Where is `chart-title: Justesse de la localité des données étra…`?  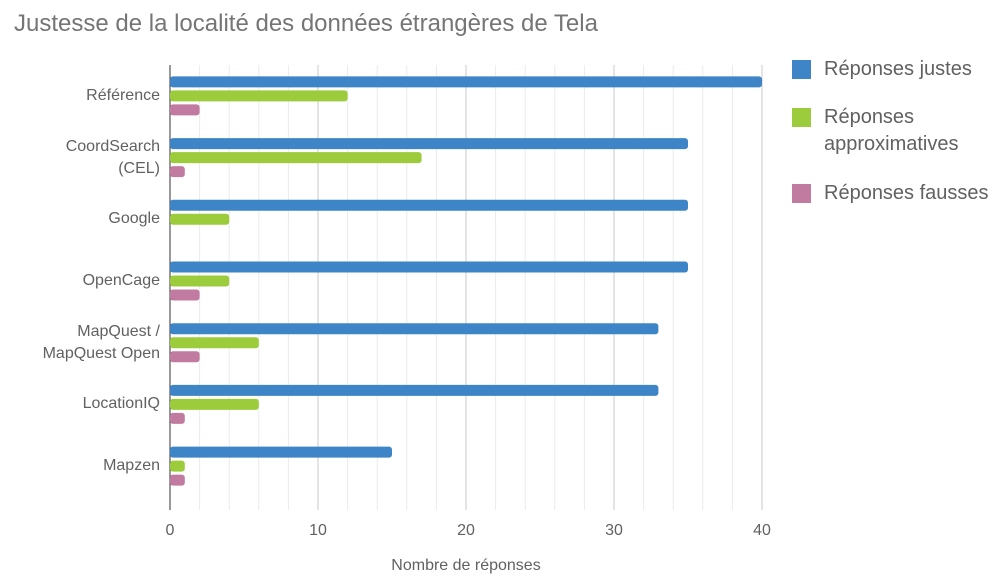 chart-title: Justesse de la localité des données étra… is located at coordinates (306, 23).